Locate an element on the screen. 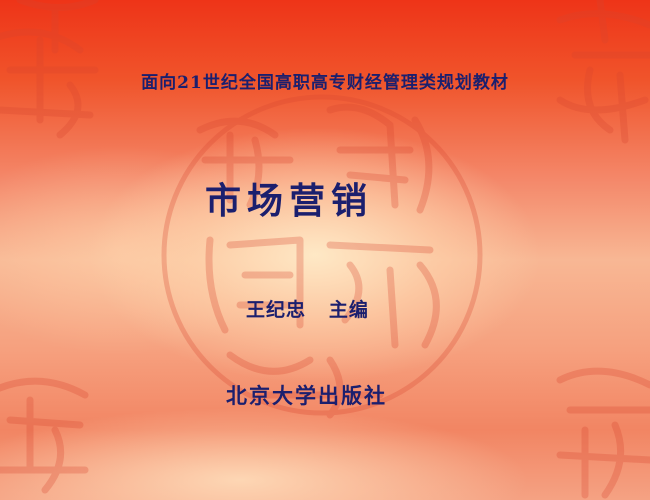 Image resolution: width=650 pixels, height=500 pixels. publisher-name: 北京大学出版社 is located at coordinates (306, 395).